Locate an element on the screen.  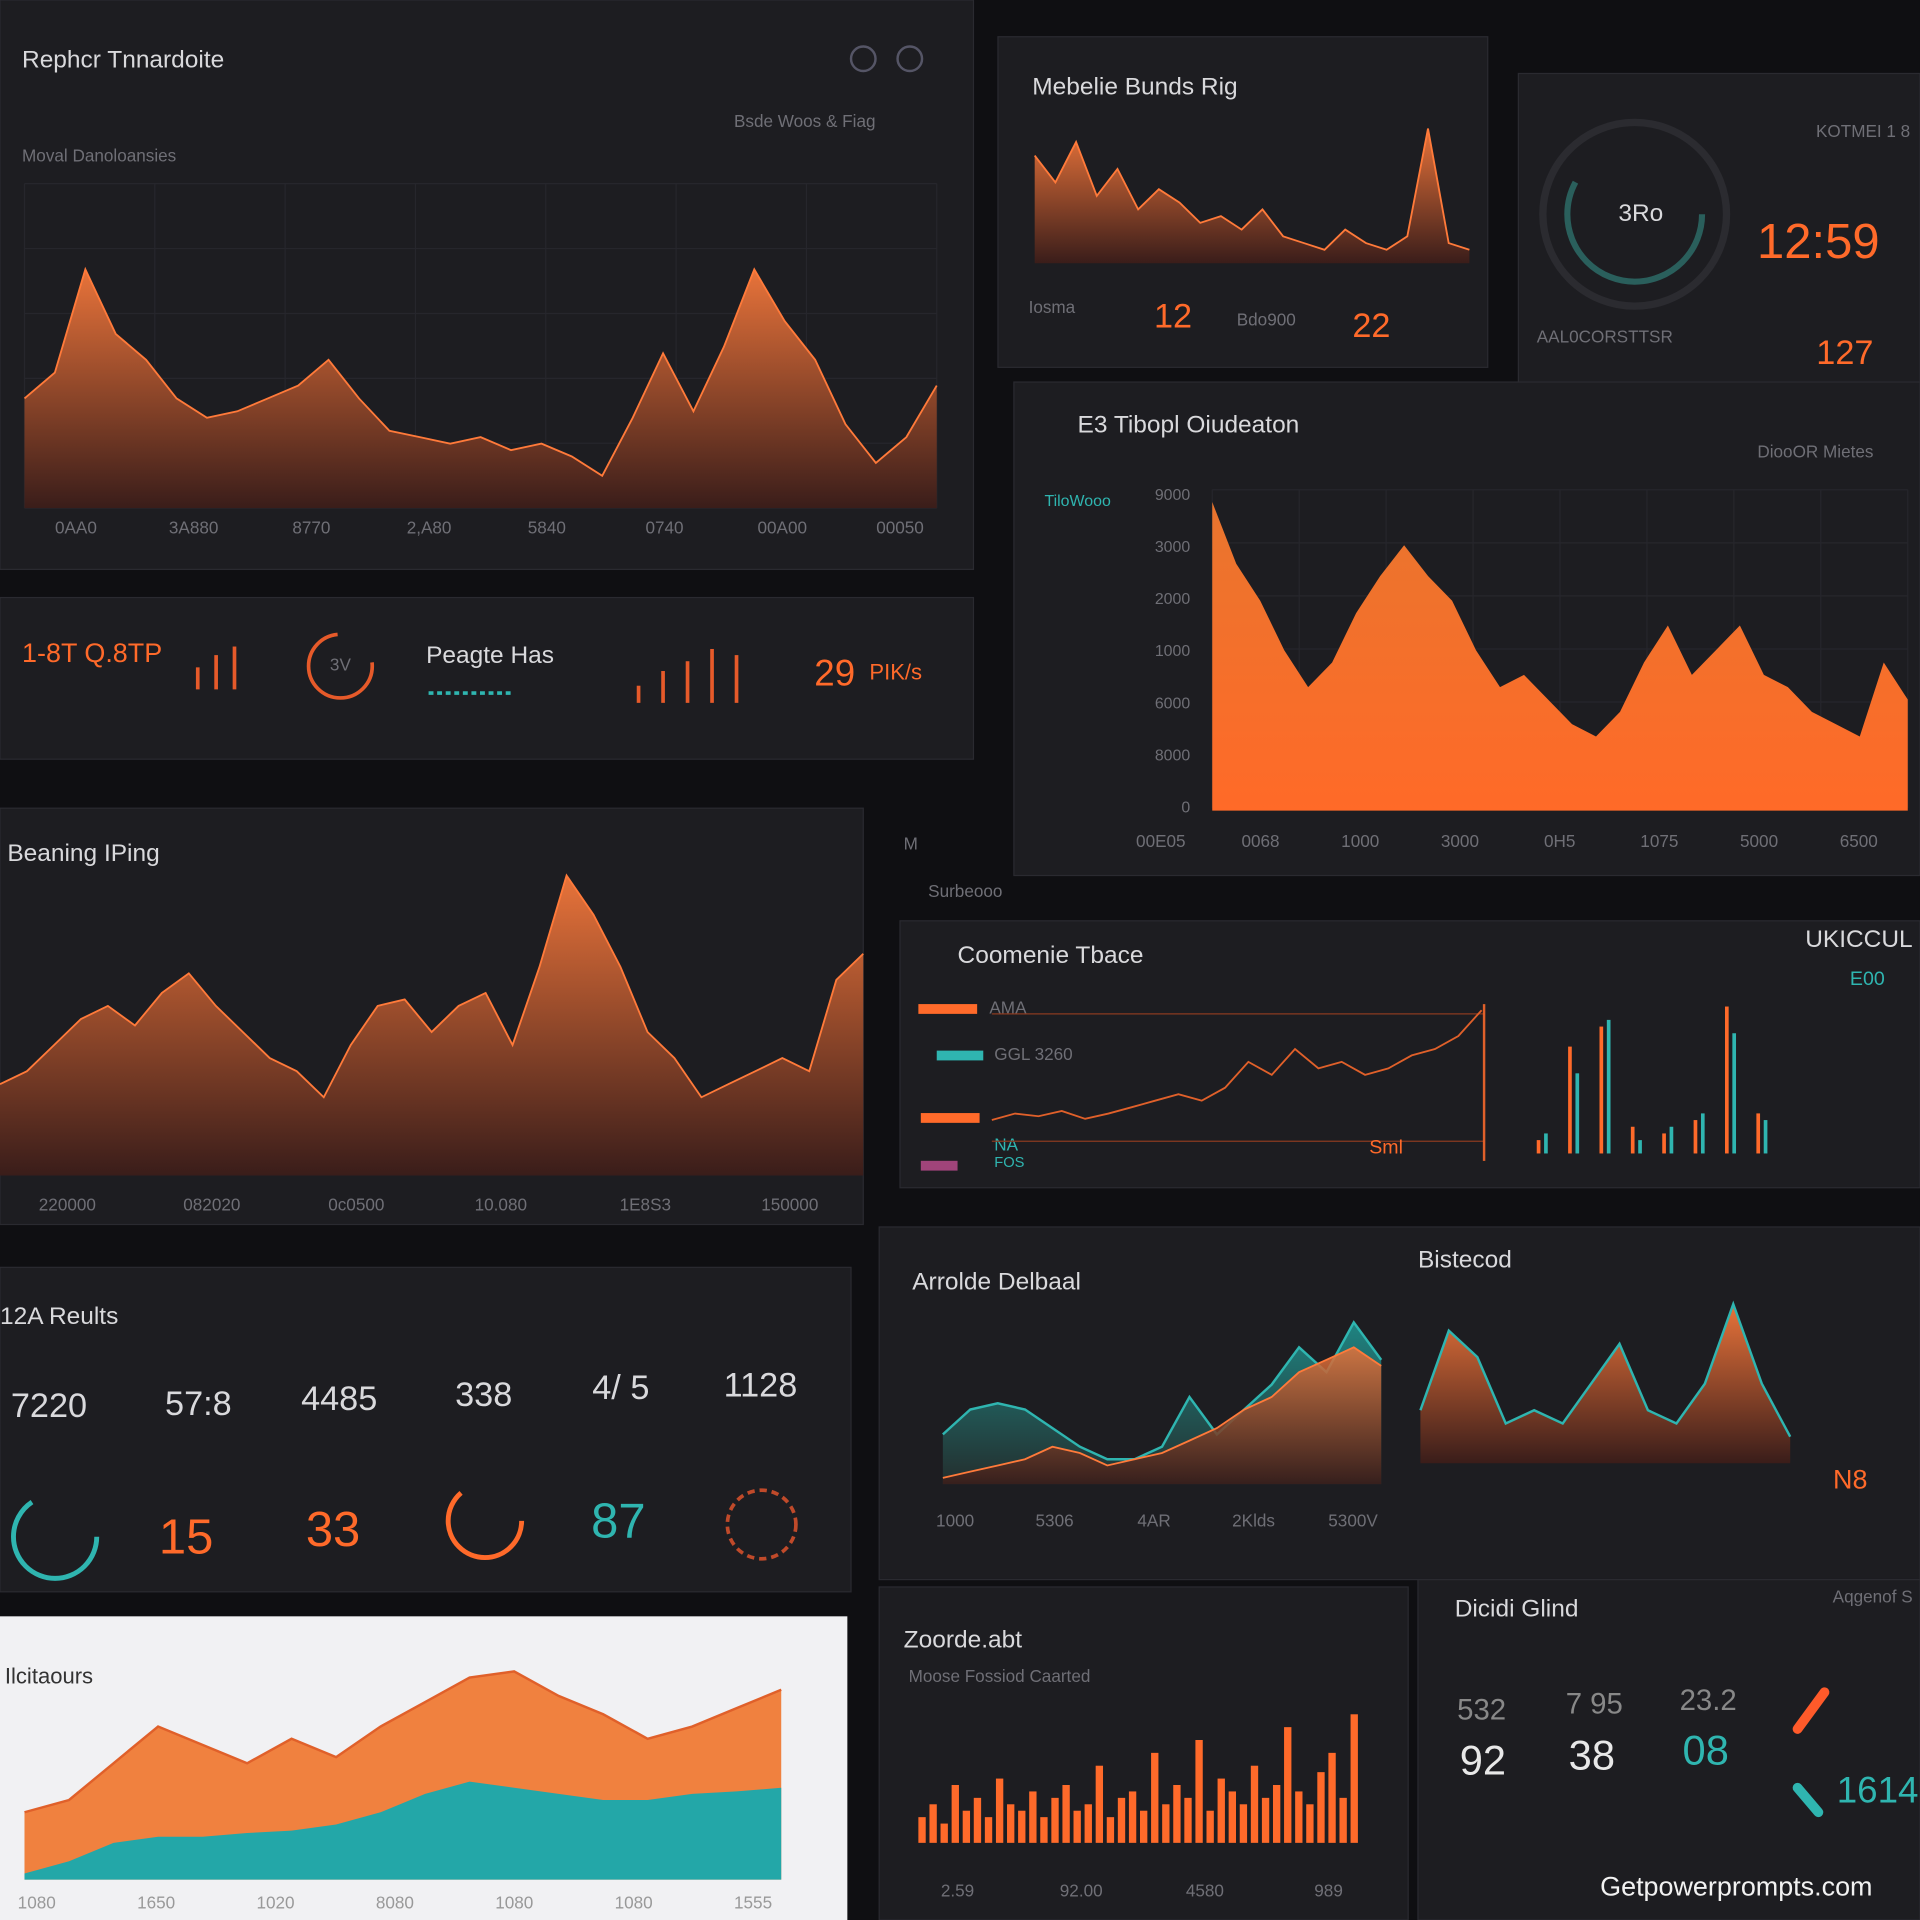
kpi-unit: PIK/s is located at coordinates (895, 671).